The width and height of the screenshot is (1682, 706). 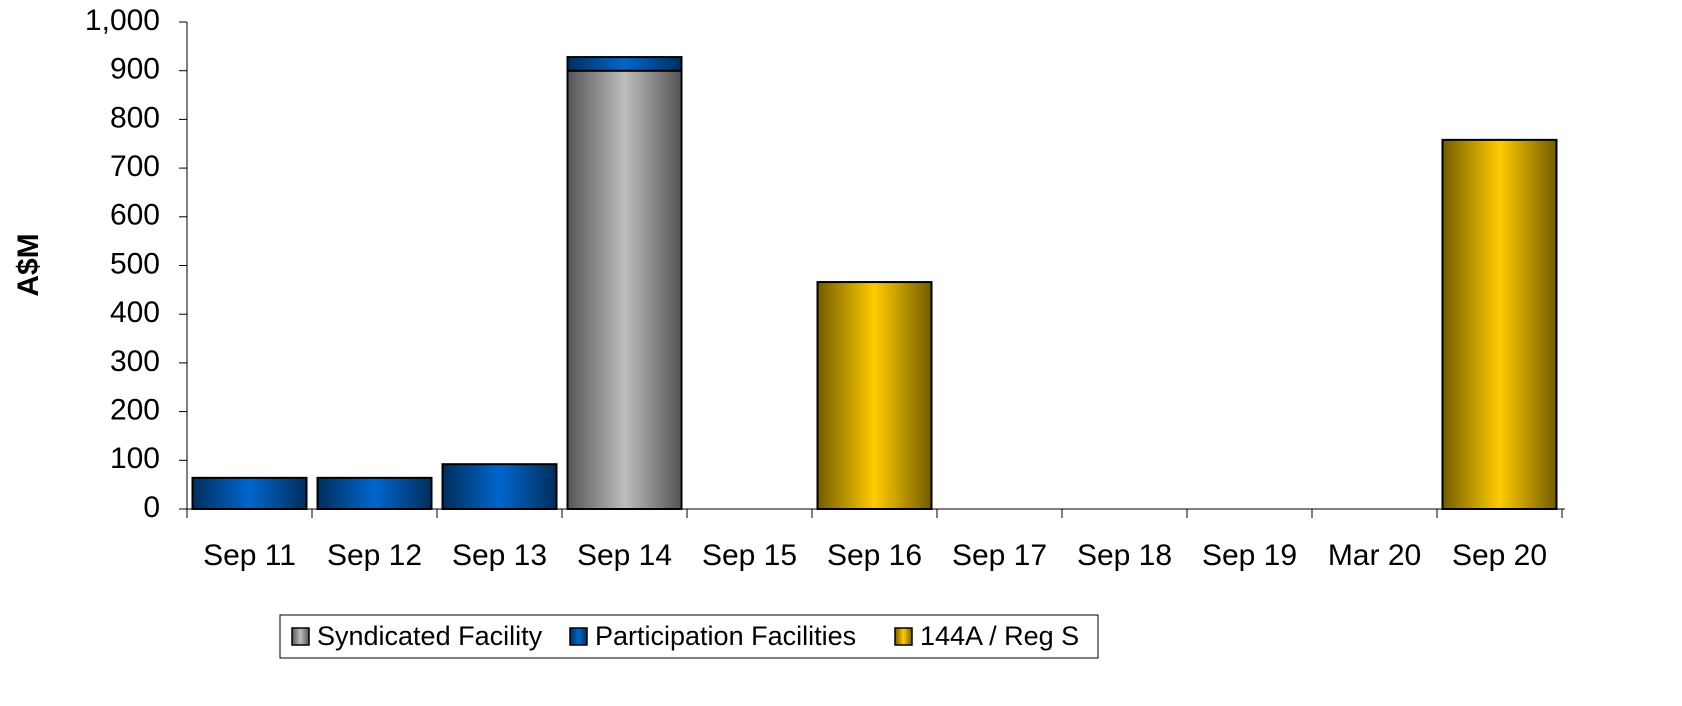 What do you see at coordinates (249, 555) in the screenshot?
I see `x-tick-label: Sep 11` at bounding box center [249, 555].